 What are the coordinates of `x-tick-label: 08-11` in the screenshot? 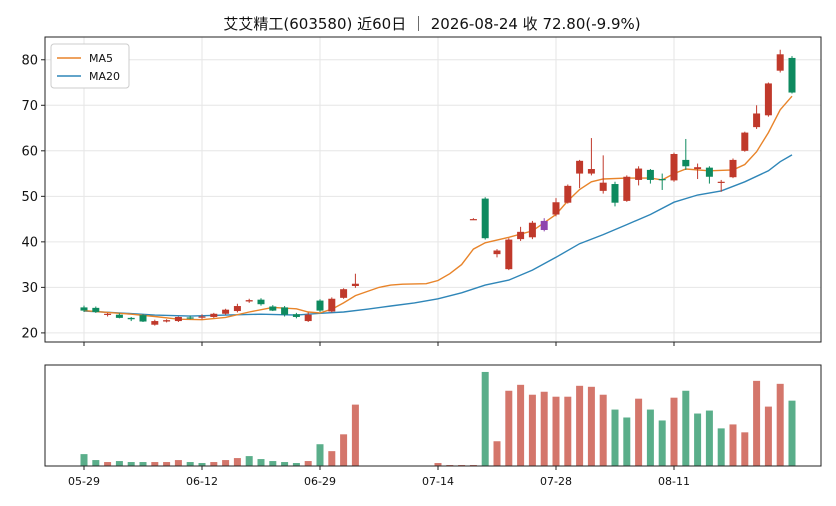 It's located at (674, 481).